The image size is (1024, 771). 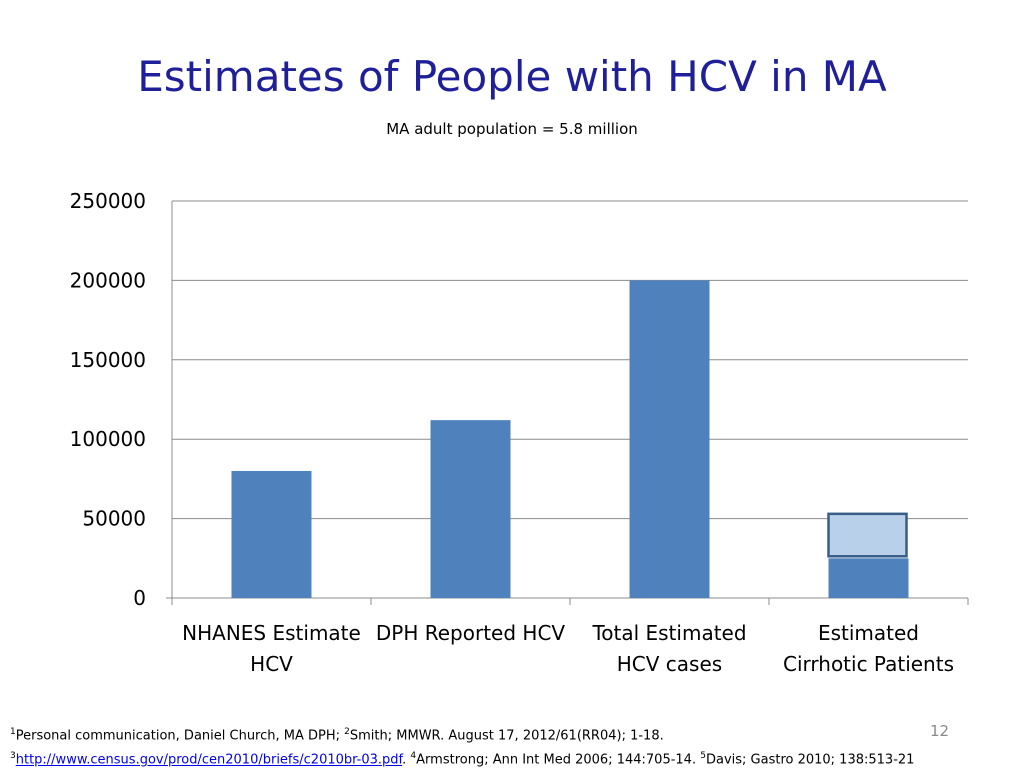 What do you see at coordinates (139, 598) in the screenshot?
I see `y-tick-label: 0` at bounding box center [139, 598].